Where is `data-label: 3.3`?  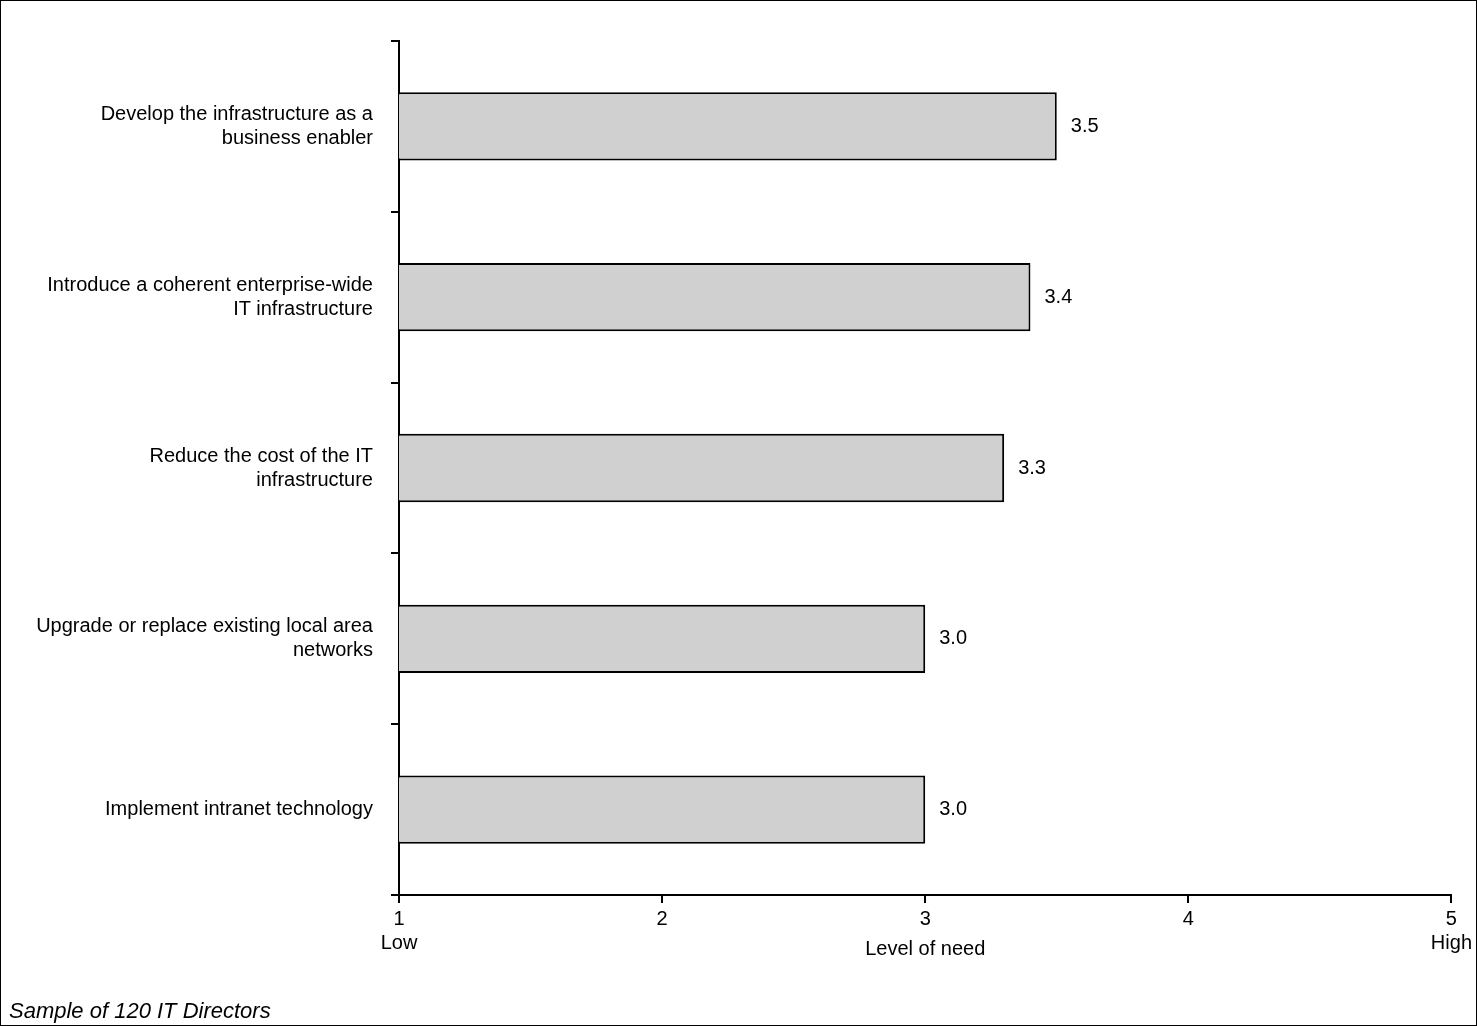
data-label: 3.3 is located at coordinates (1032, 466).